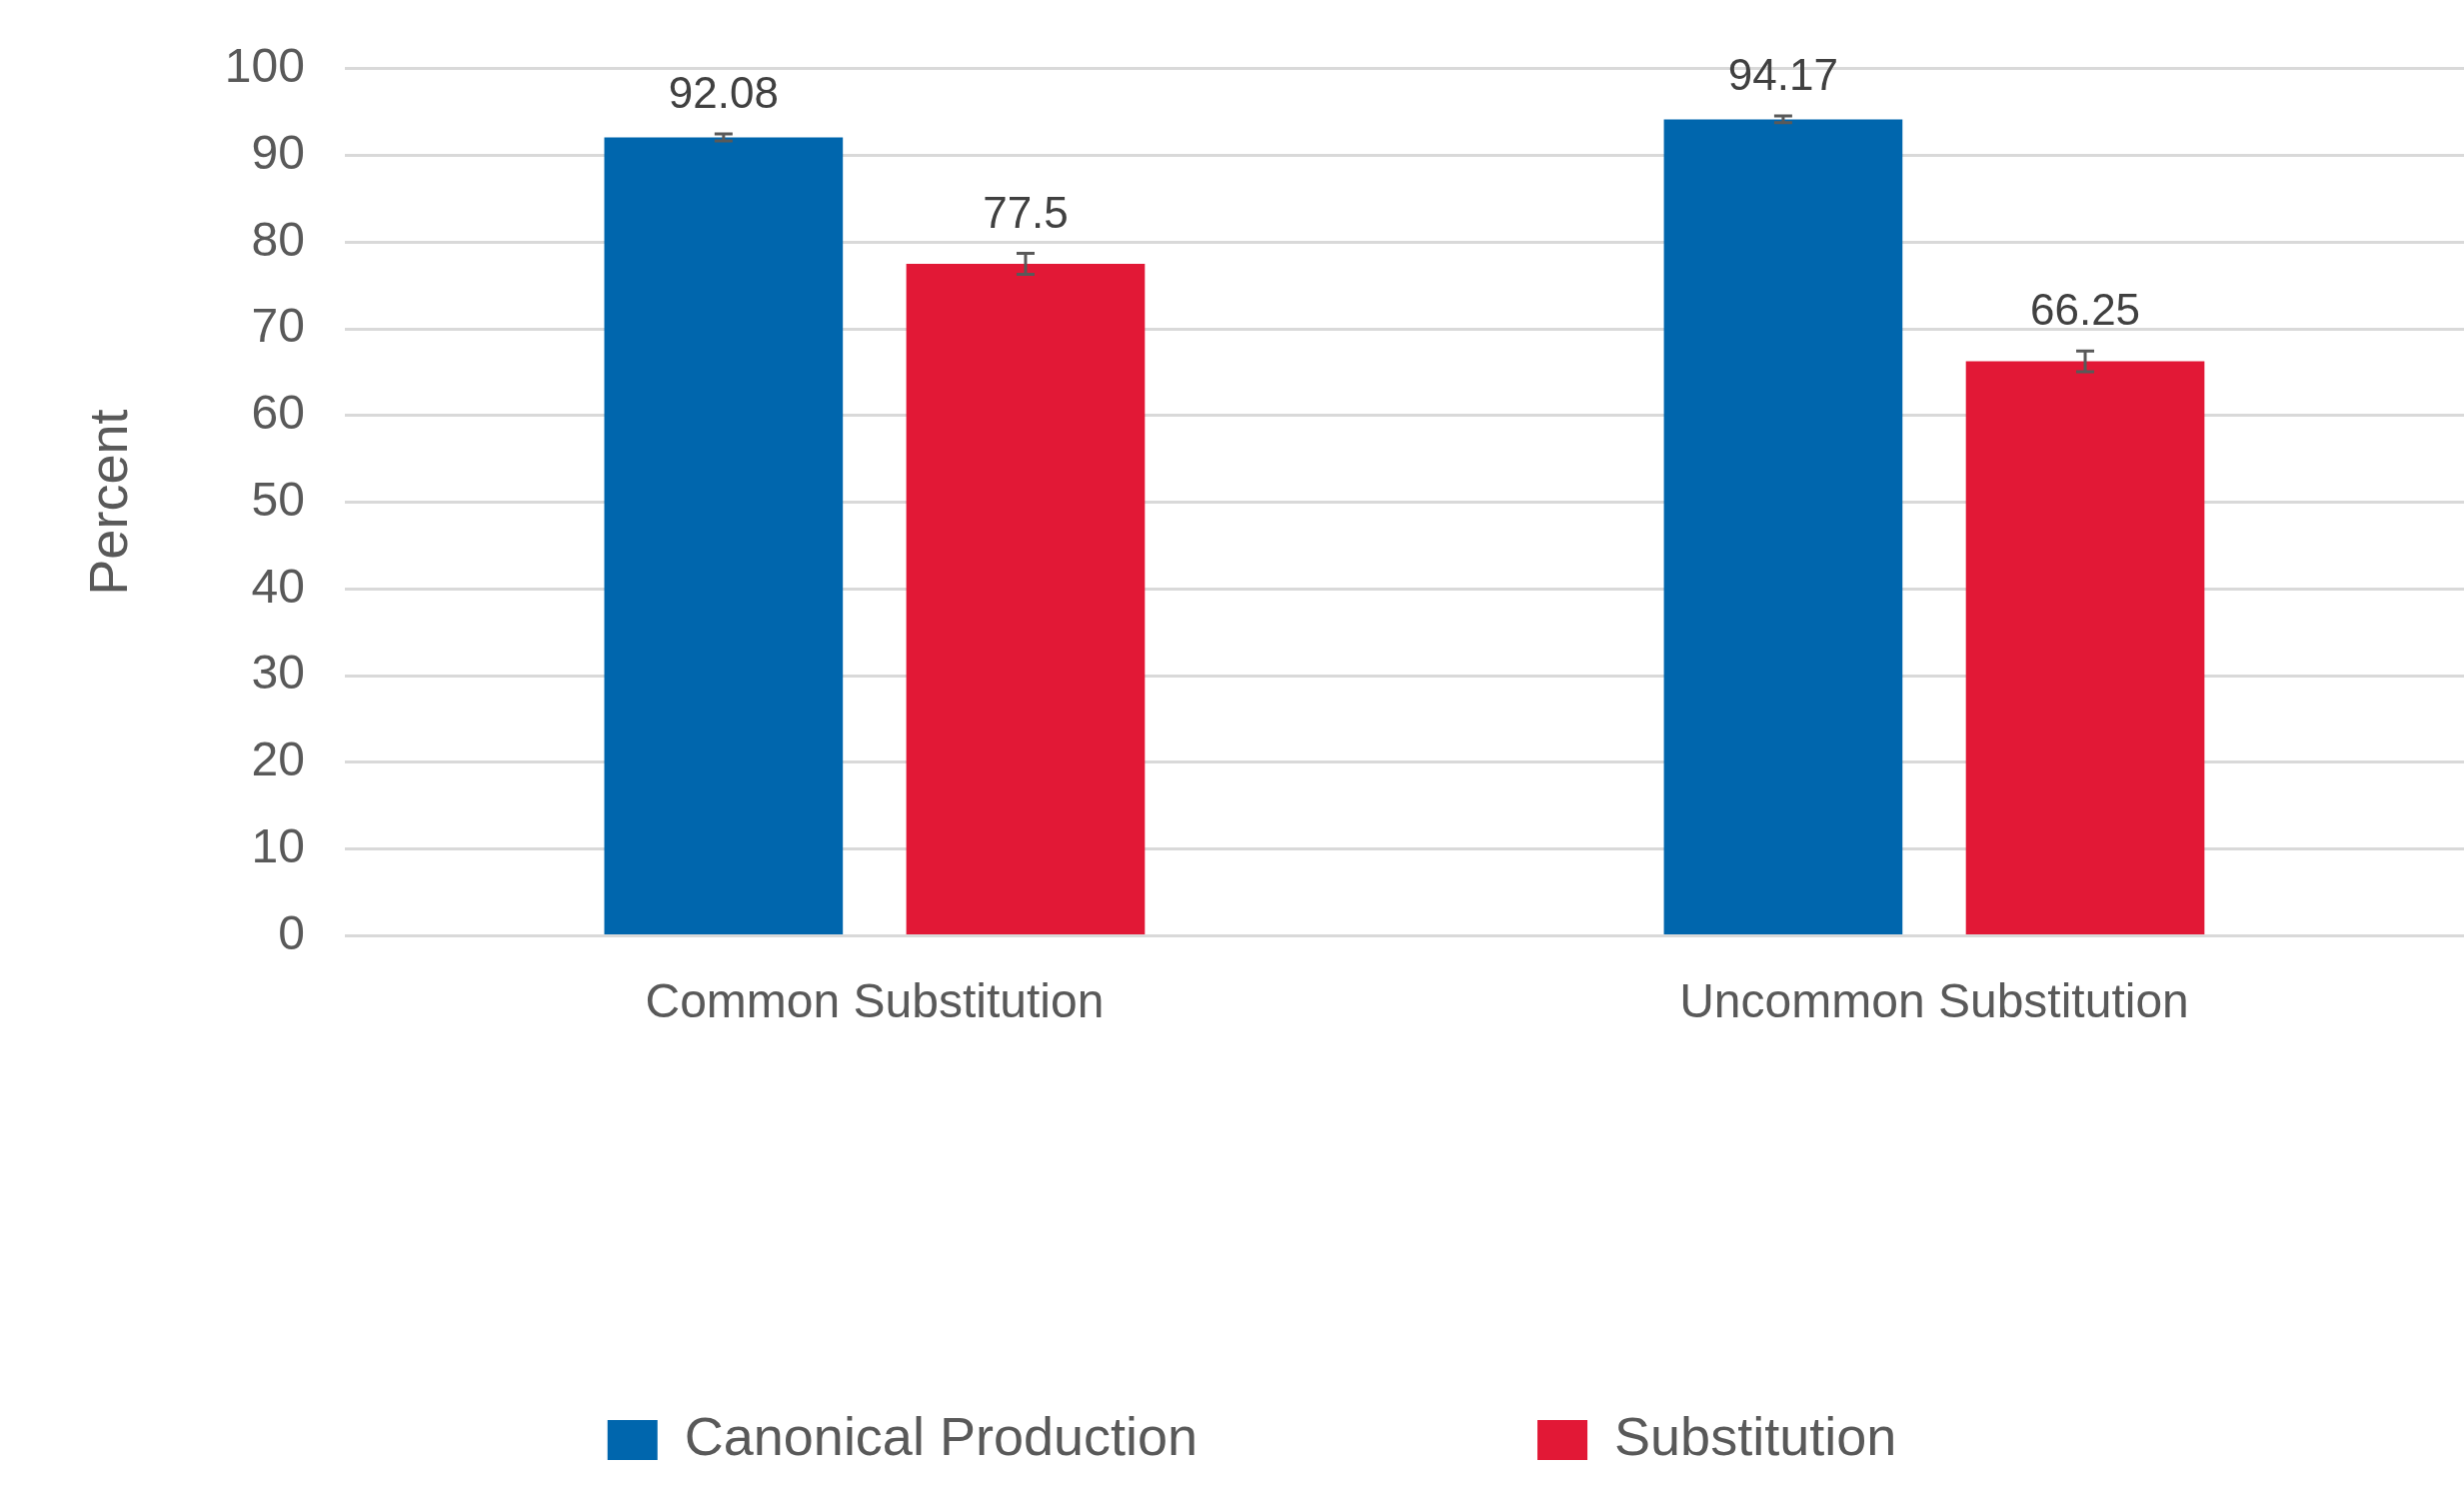 Image resolution: width=2464 pixels, height=1487 pixels. Describe the element at coordinates (278, 499) in the screenshot. I see `y-tick-label: 50` at that location.